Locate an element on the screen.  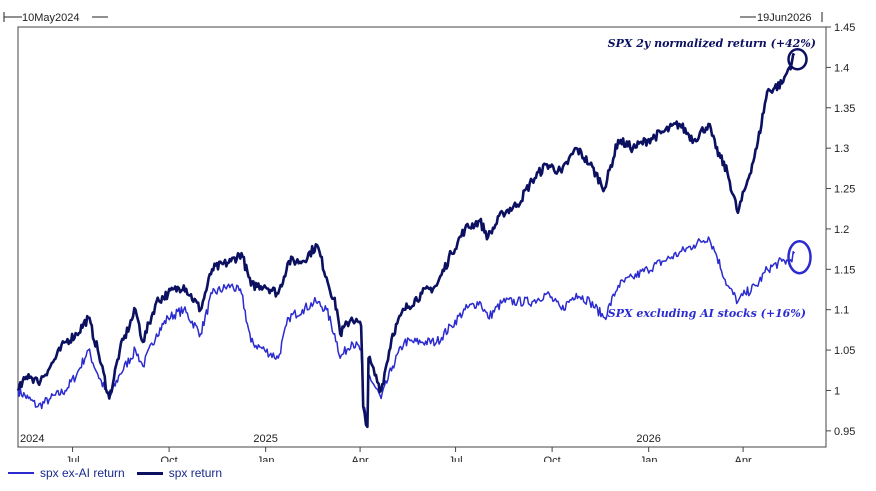
year-label: 2026 is located at coordinates (648, 439).